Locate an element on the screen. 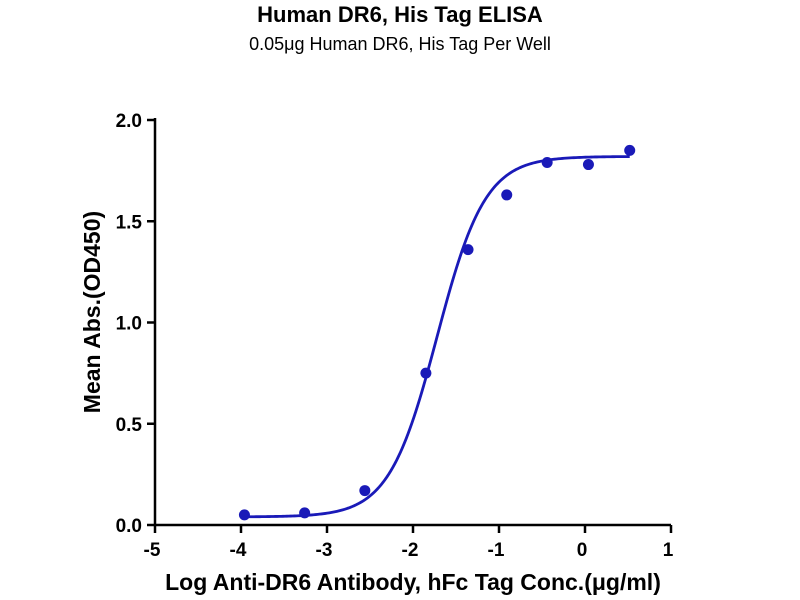 The width and height of the screenshot is (800, 600). y-tick-label: 1.5 is located at coordinates (129, 222).